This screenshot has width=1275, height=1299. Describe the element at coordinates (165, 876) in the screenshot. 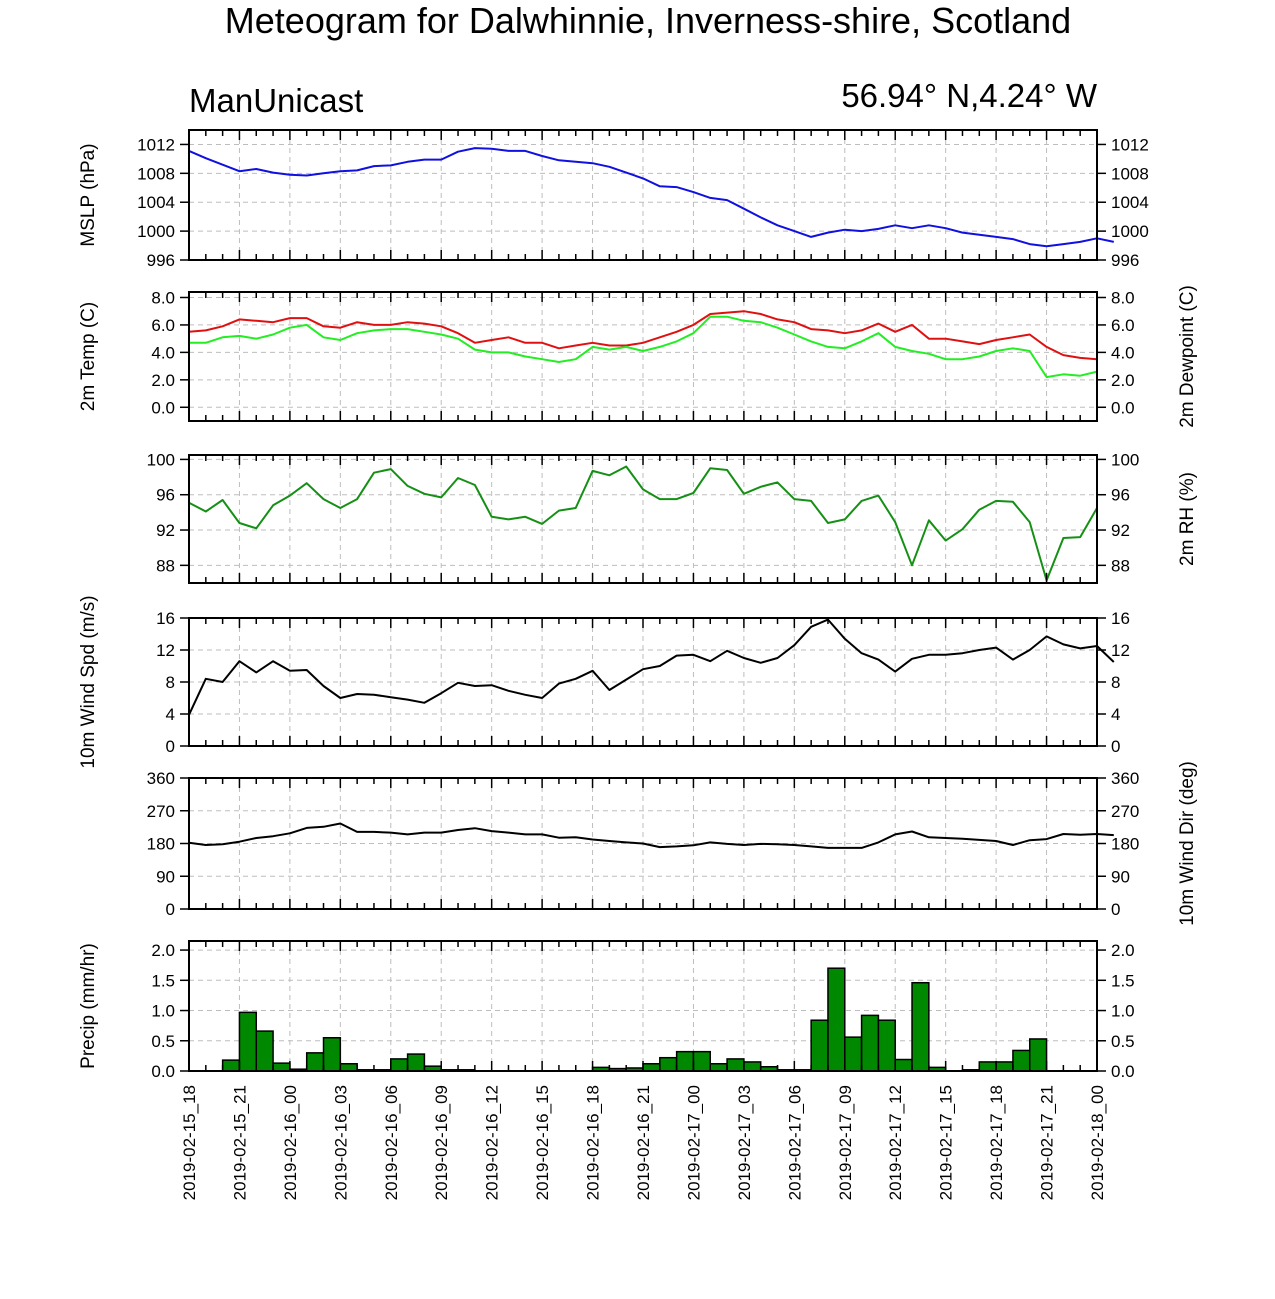

I see `y-tick-label-left: 90` at that location.